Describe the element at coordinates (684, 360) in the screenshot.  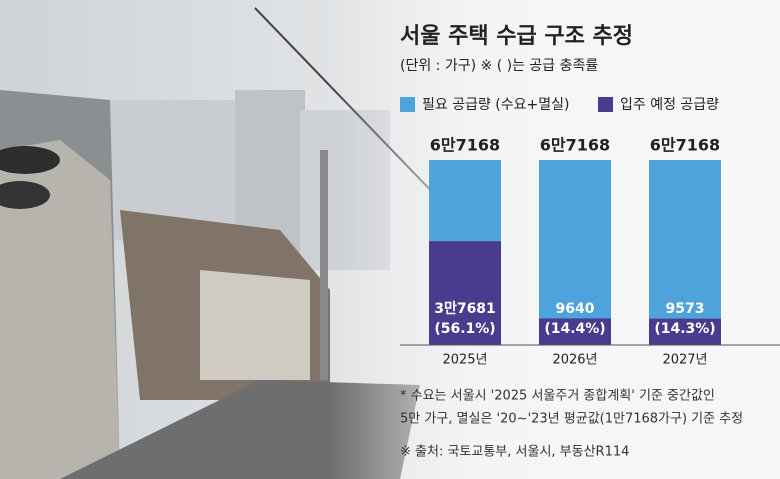
I see `x-tick-label: 2027년` at that location.